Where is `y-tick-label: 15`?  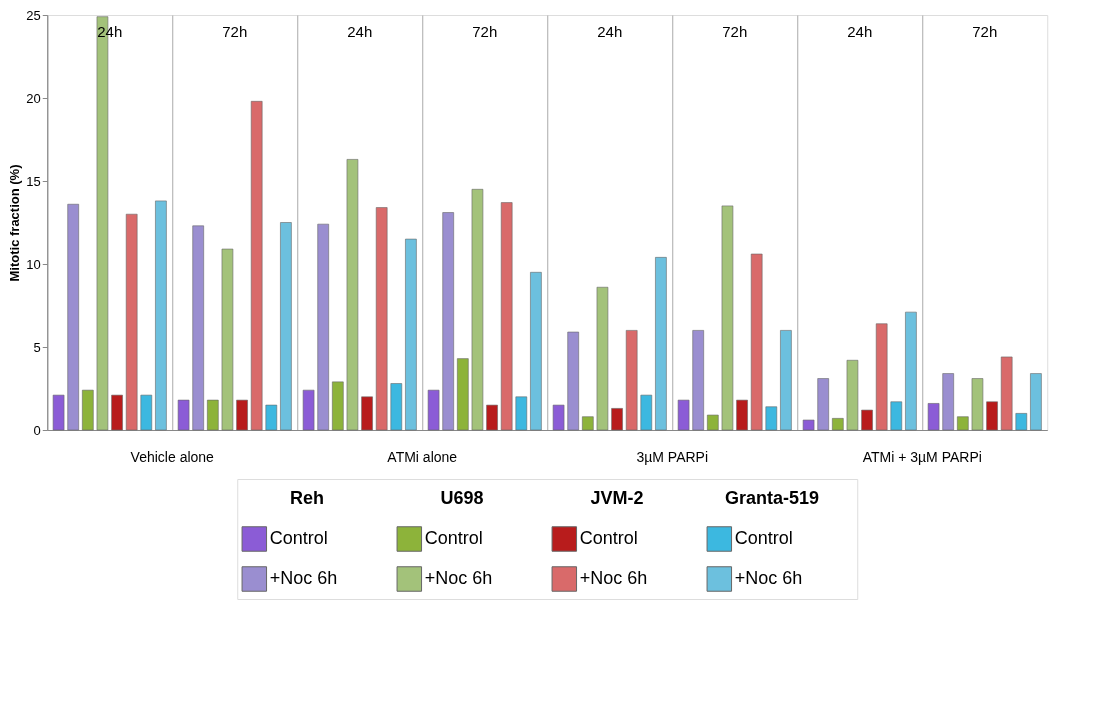
y-tick-label: 15 is located at coordinates (33, 181).